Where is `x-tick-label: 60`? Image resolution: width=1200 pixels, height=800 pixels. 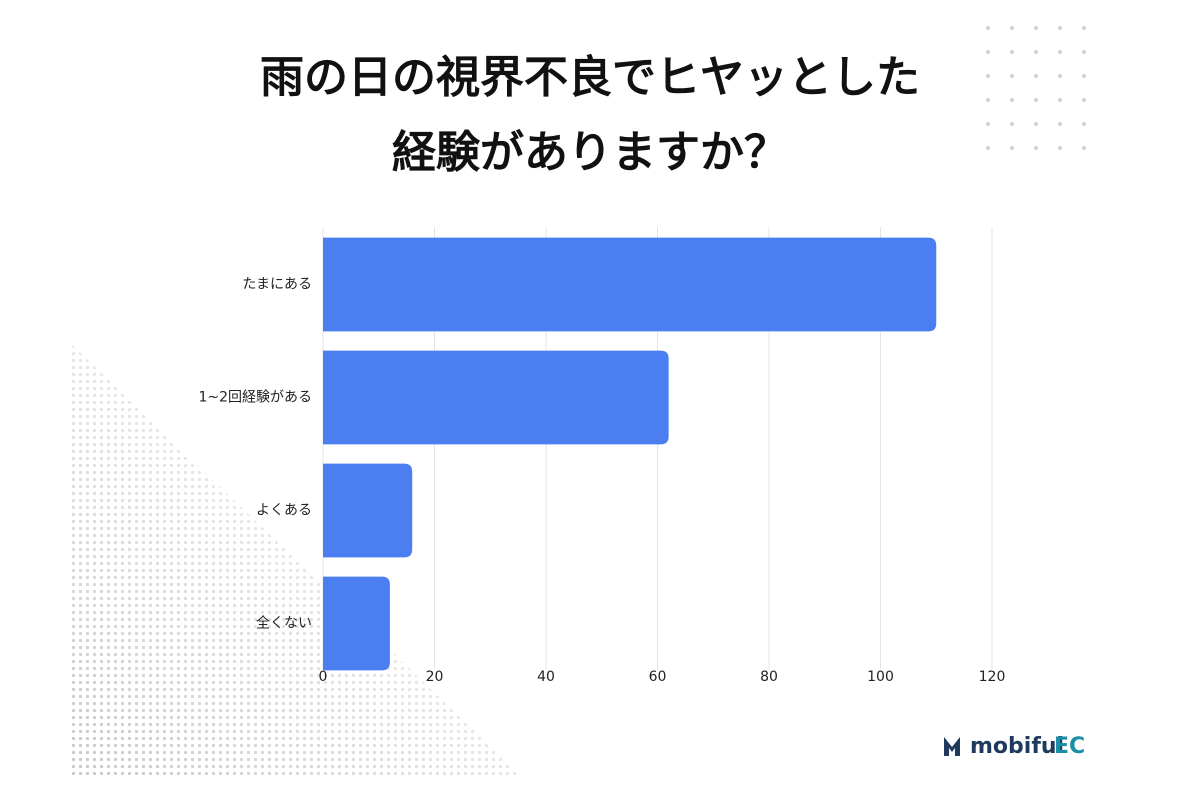
x-tick-label: 60 is located at coordinates (658, 677).